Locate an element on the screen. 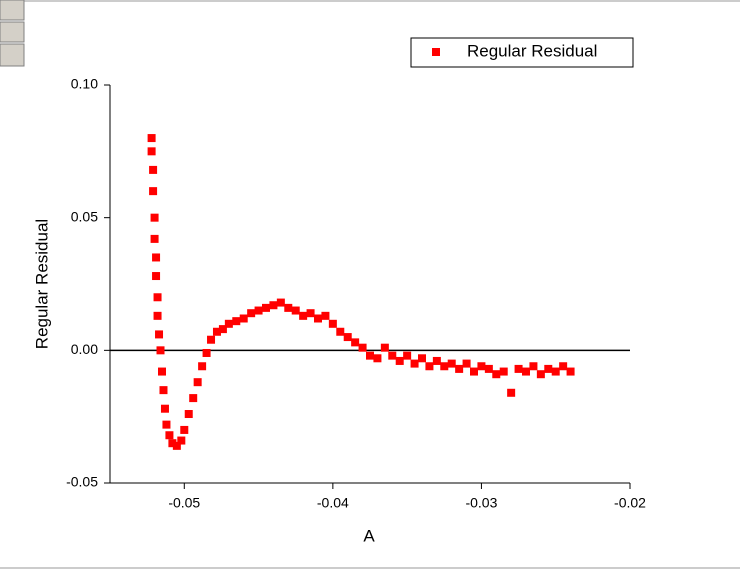 Image resolution: width=740 pixels, height=570 pixels. y-axis-label: Regular Residual is located at coordinates (41, 284).